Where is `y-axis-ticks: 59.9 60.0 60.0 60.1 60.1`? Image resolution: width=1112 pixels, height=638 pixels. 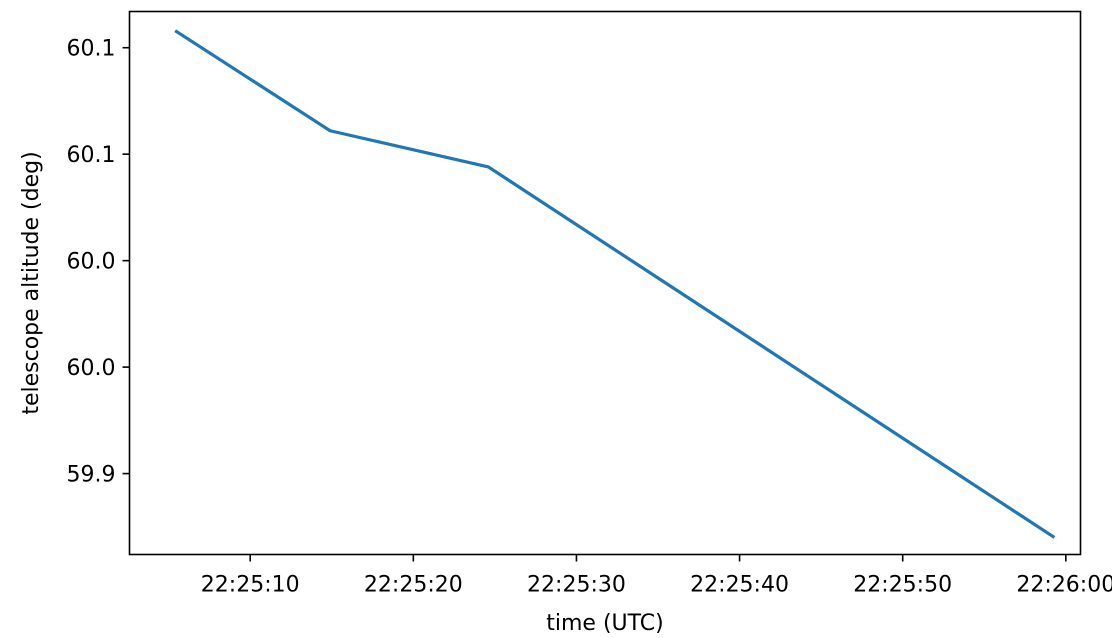 y-axis-ticks: 59.9 60.0 60.0 60.1 60.1 is located at coordinates (98, 262).